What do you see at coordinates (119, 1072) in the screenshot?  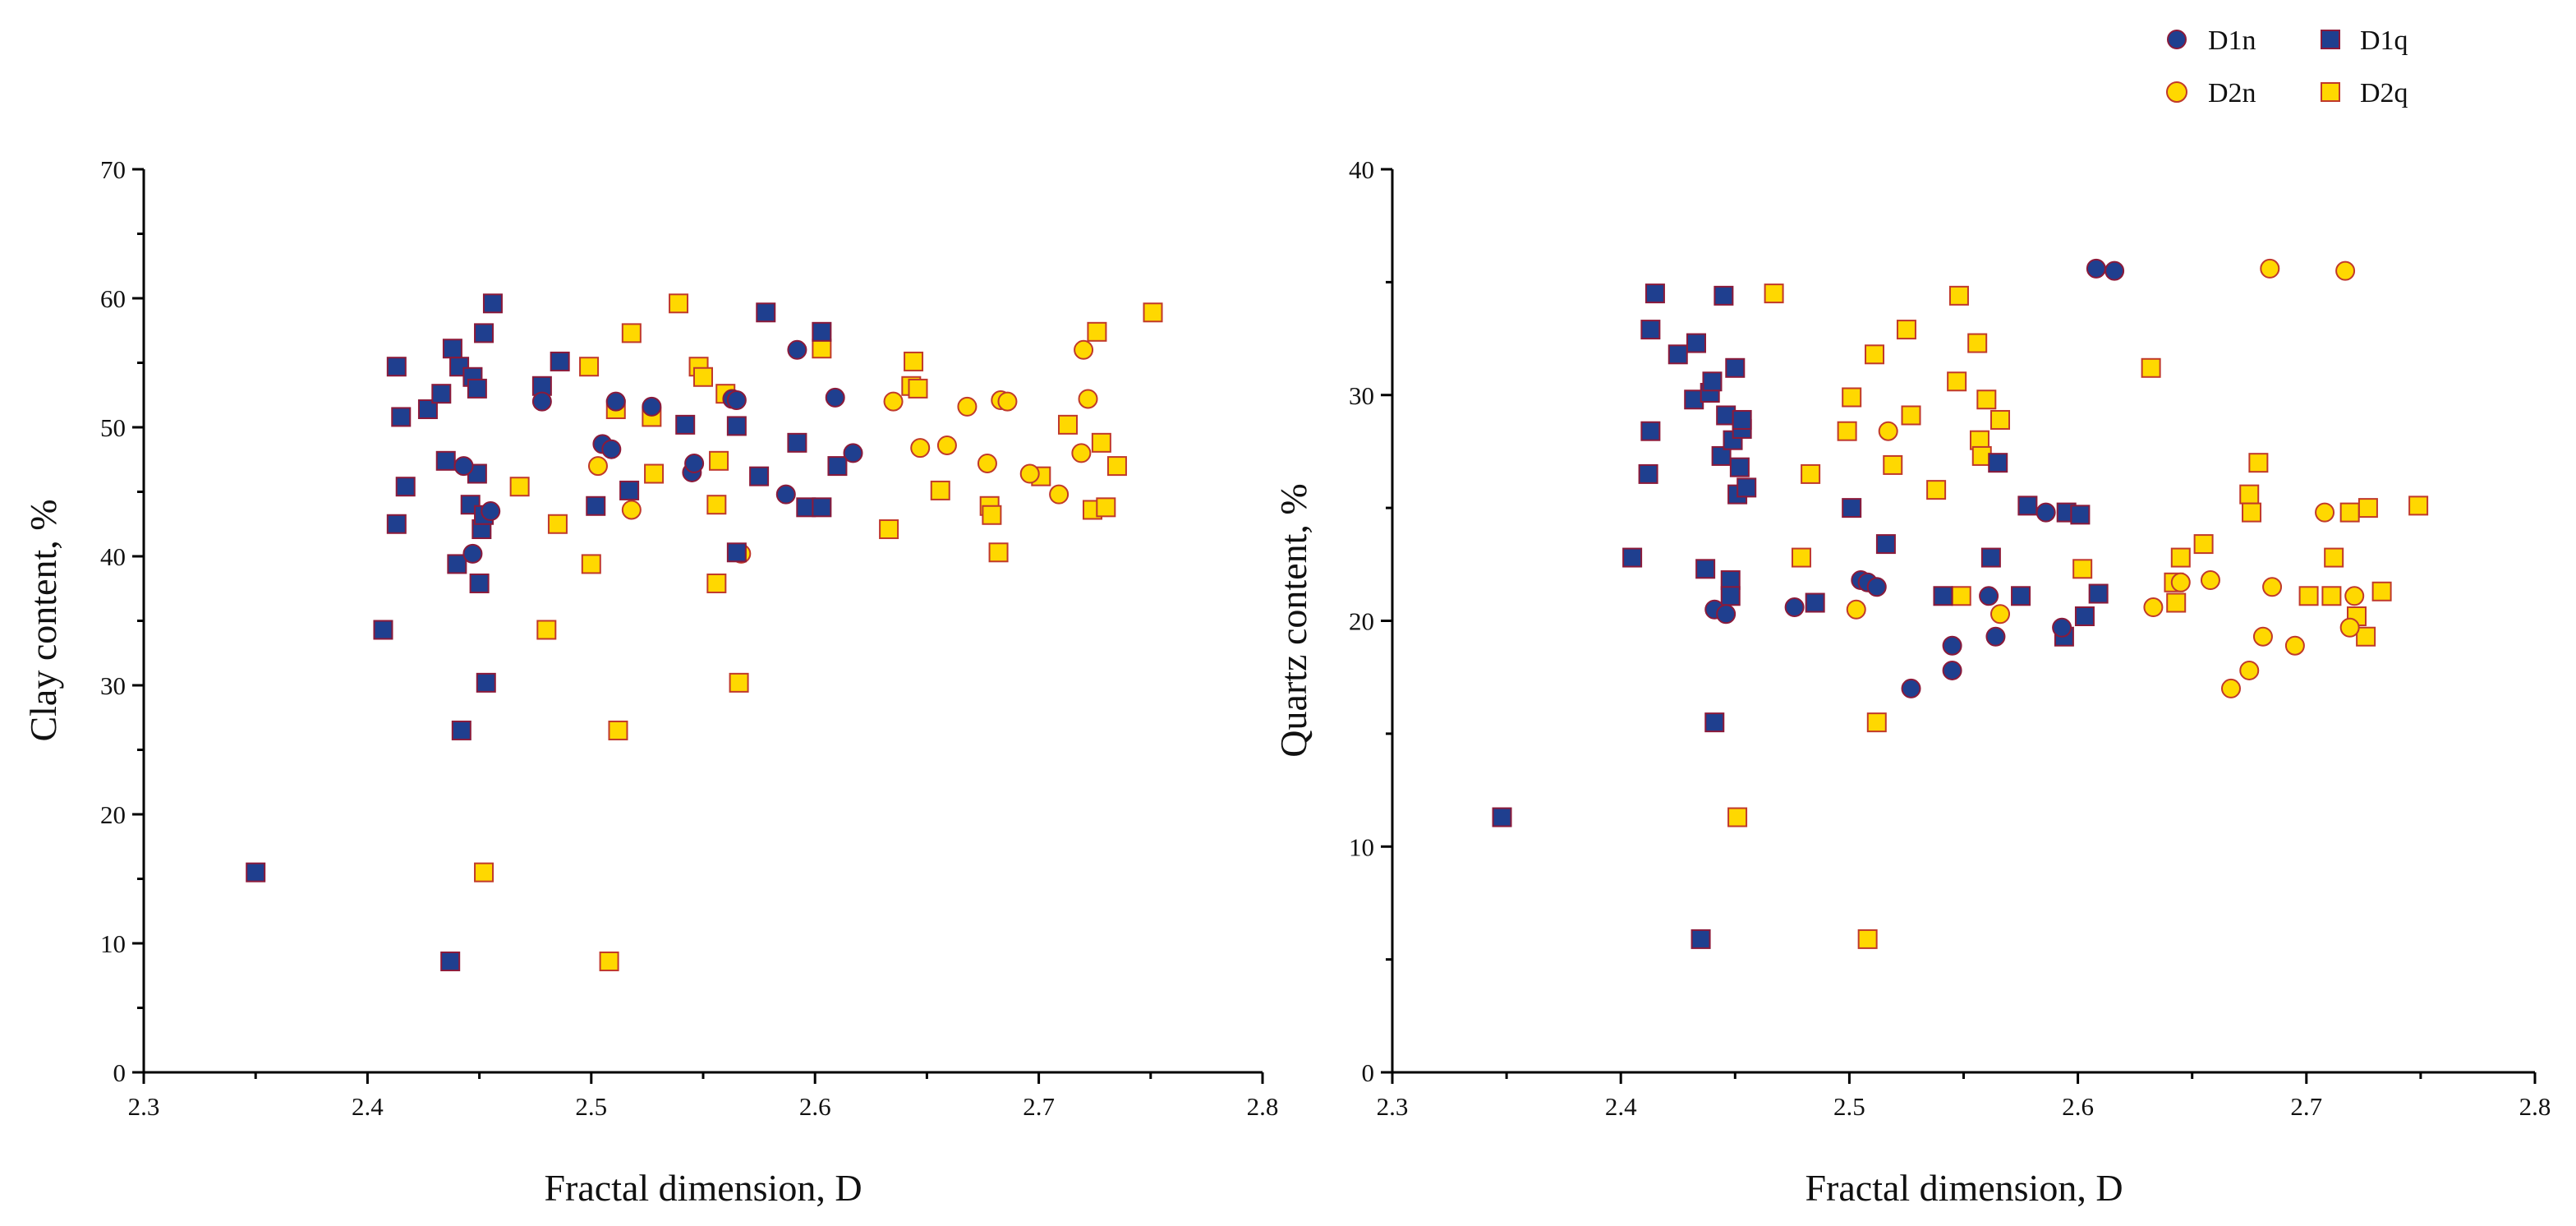 I see `y-tick-label: 0` at bounding box center [119, 1072].